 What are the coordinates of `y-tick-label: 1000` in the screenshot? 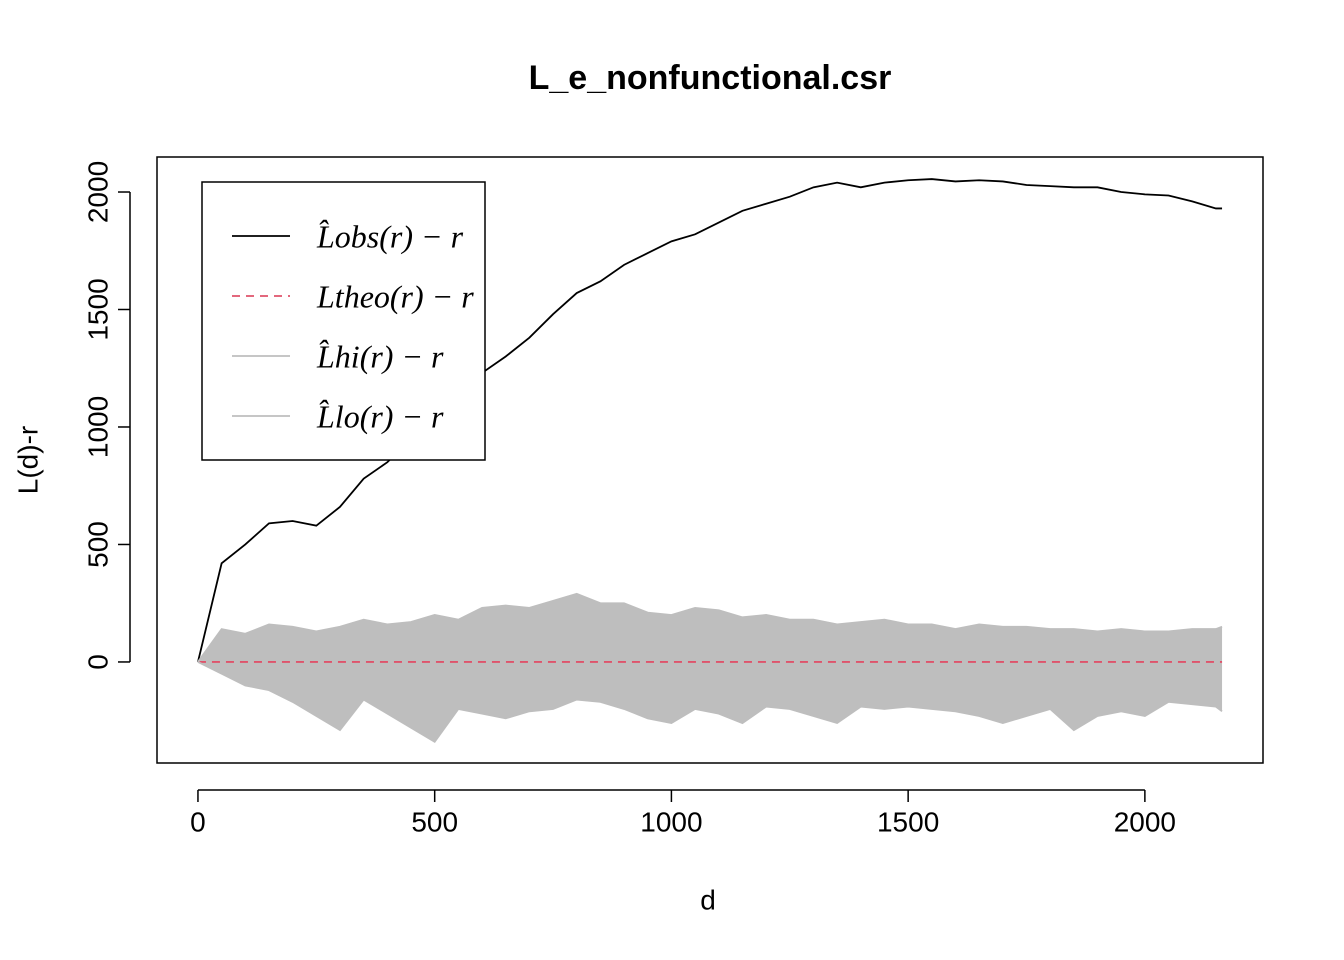 It's located at (97, 427).